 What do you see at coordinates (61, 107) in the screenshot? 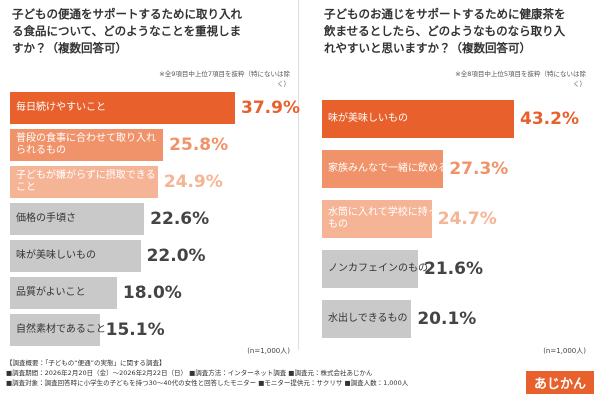
I see `bar-label: 毎日続けやすいこと` at bounding box center [61, 107].